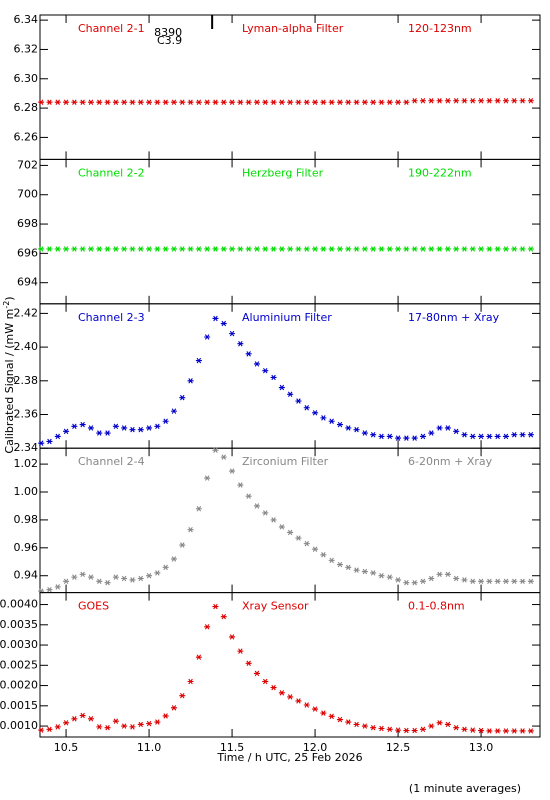 This screenshot has height=800, width=550. What do you see at coordinates (27, 282) in the screenshot?
I see `y-tick-label: 694` at bounding box center [27, 282].